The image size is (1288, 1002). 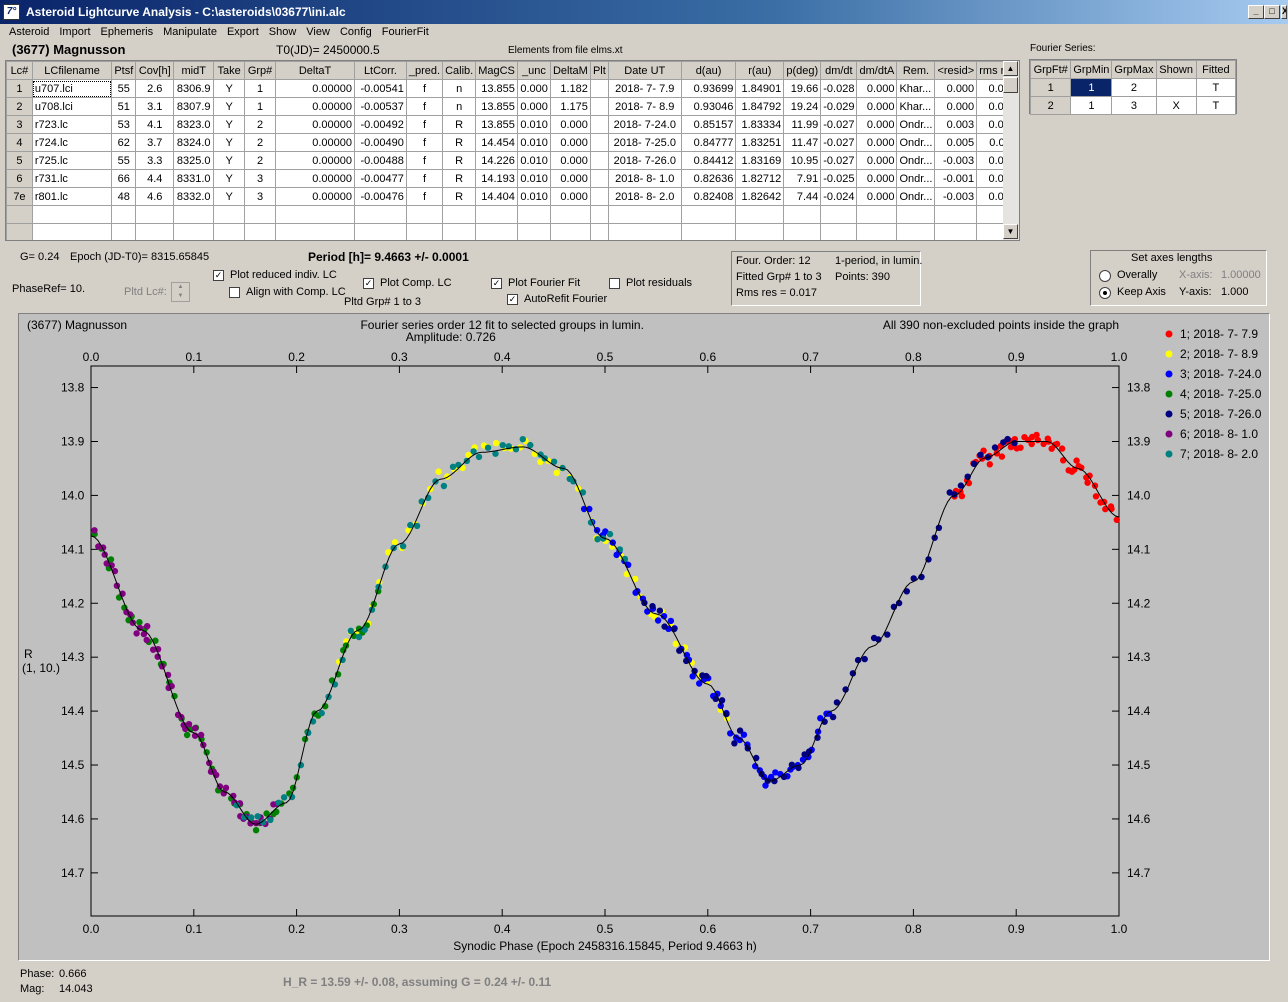 What do you see at coordinates (644, 160) in the screenshot?
I see `lc-cell: 2018- 7-26.0` at bounding box center [644, 160].